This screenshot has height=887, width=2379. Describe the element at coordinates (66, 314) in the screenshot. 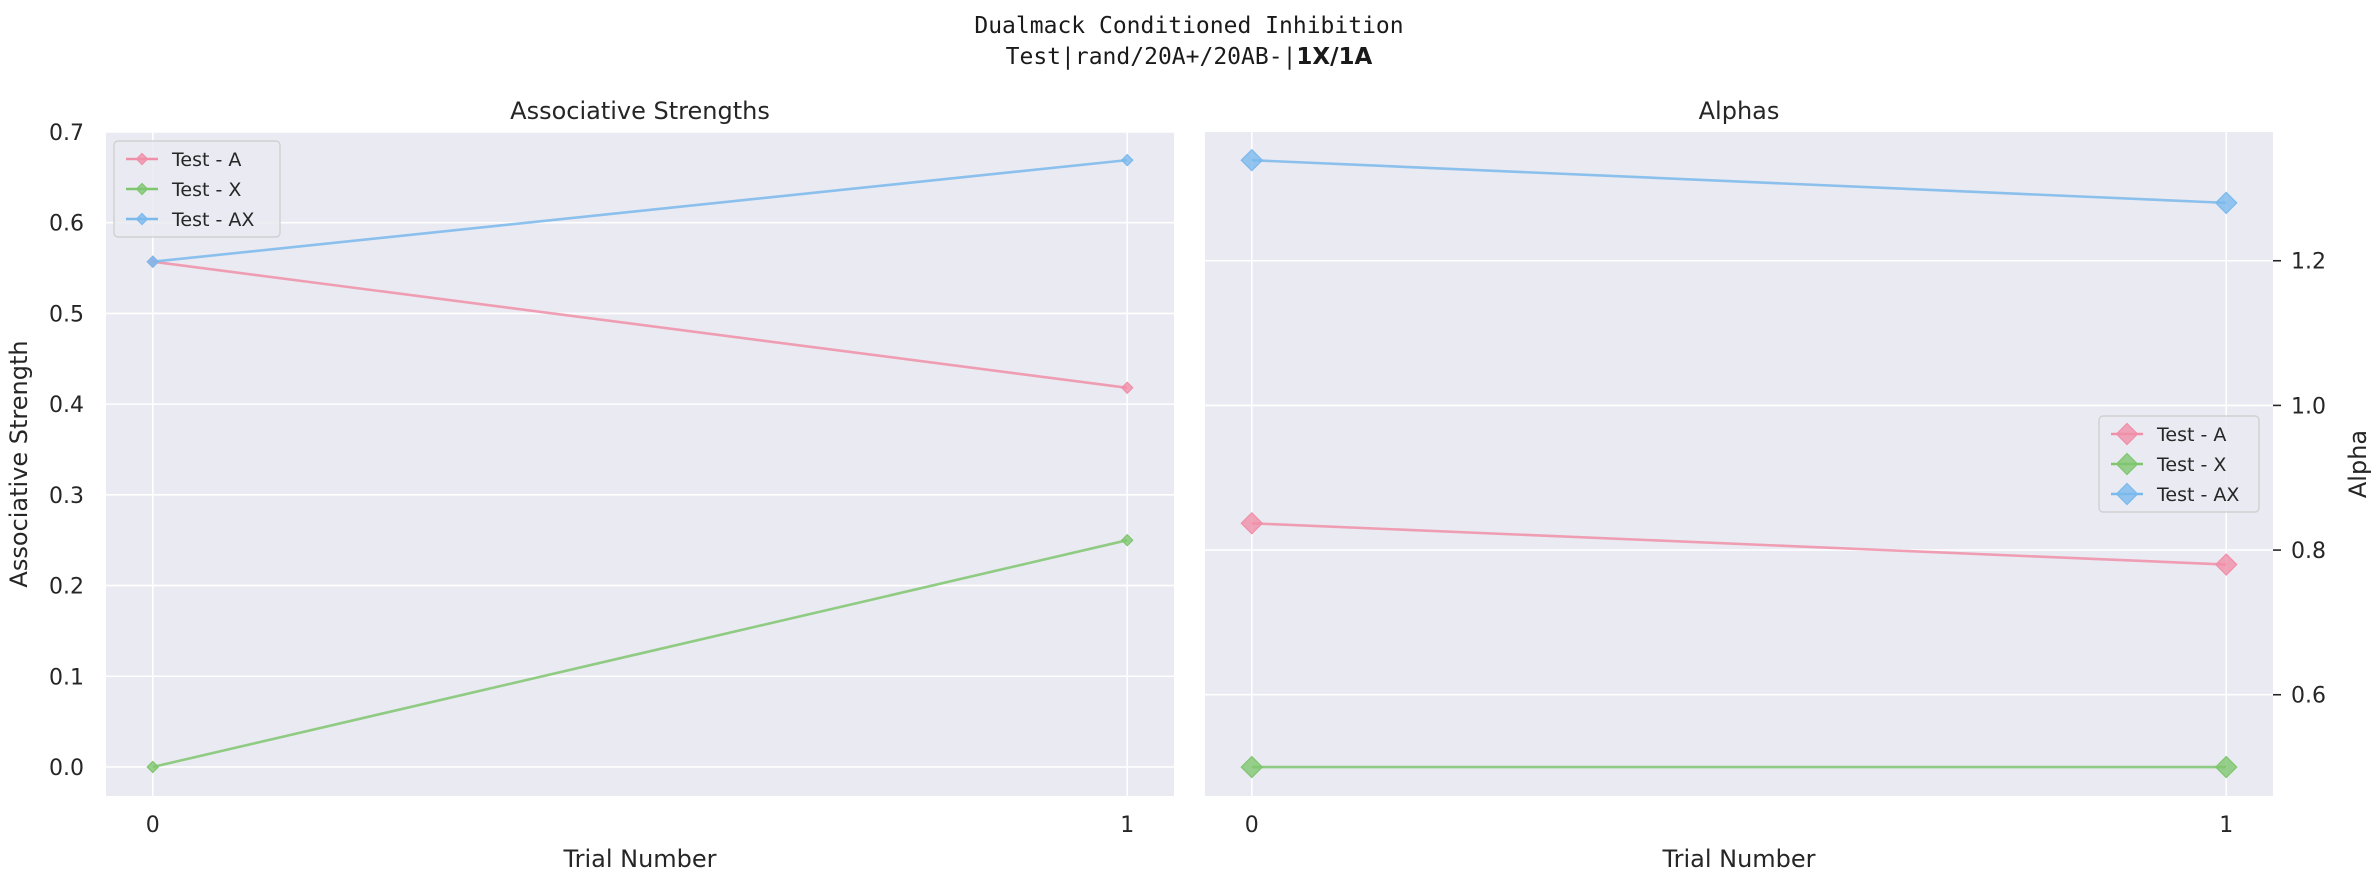

I see `y-tick-label: 0.5` at that location.